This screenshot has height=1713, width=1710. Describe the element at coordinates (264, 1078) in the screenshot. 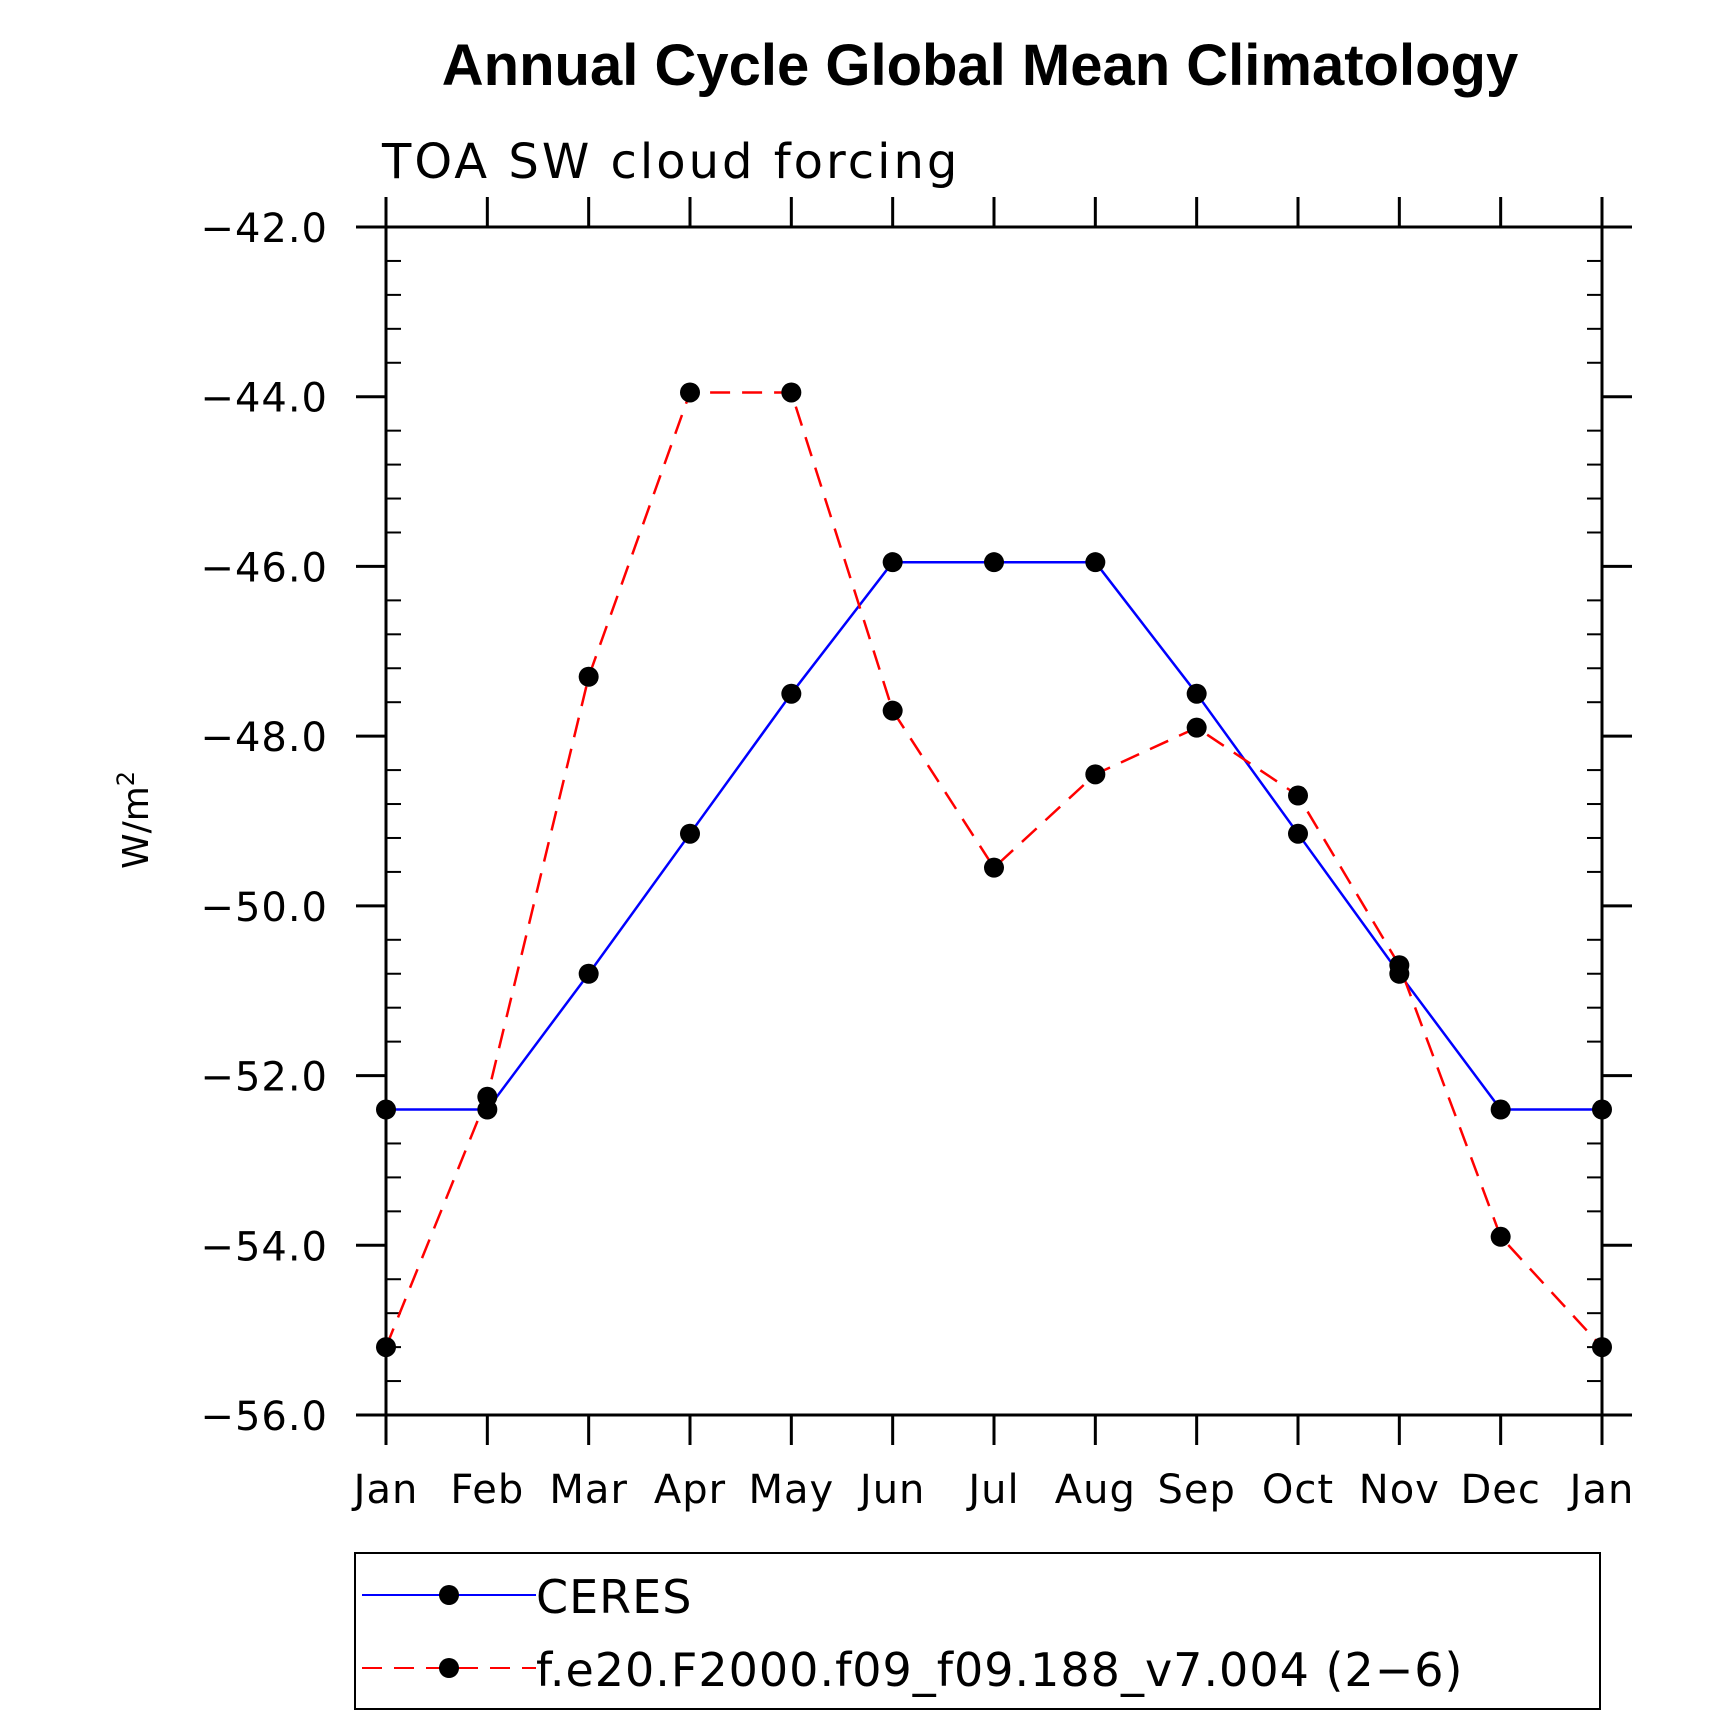

I see `y-tick-label: −52.0` at that location.